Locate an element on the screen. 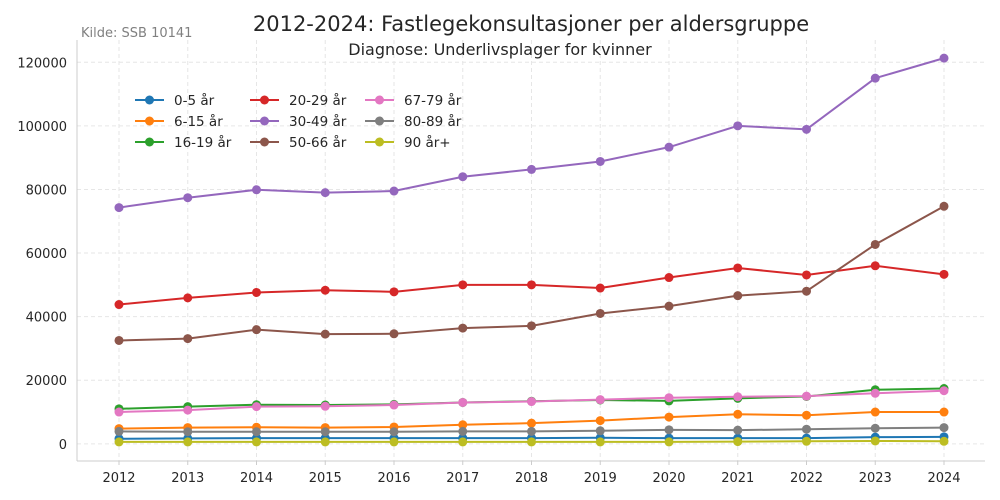  legend-label: 67-79 år is located at coordinates (433, 100).